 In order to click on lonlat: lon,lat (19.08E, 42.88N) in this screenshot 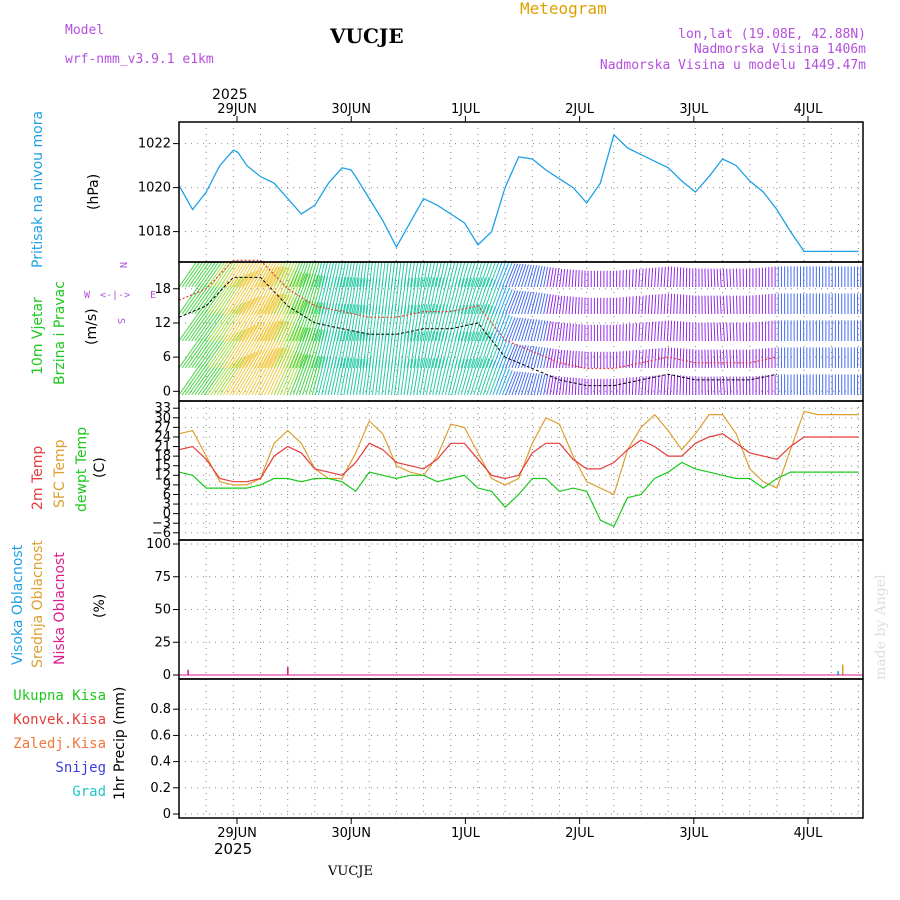, I will do `click(772, 34)`.